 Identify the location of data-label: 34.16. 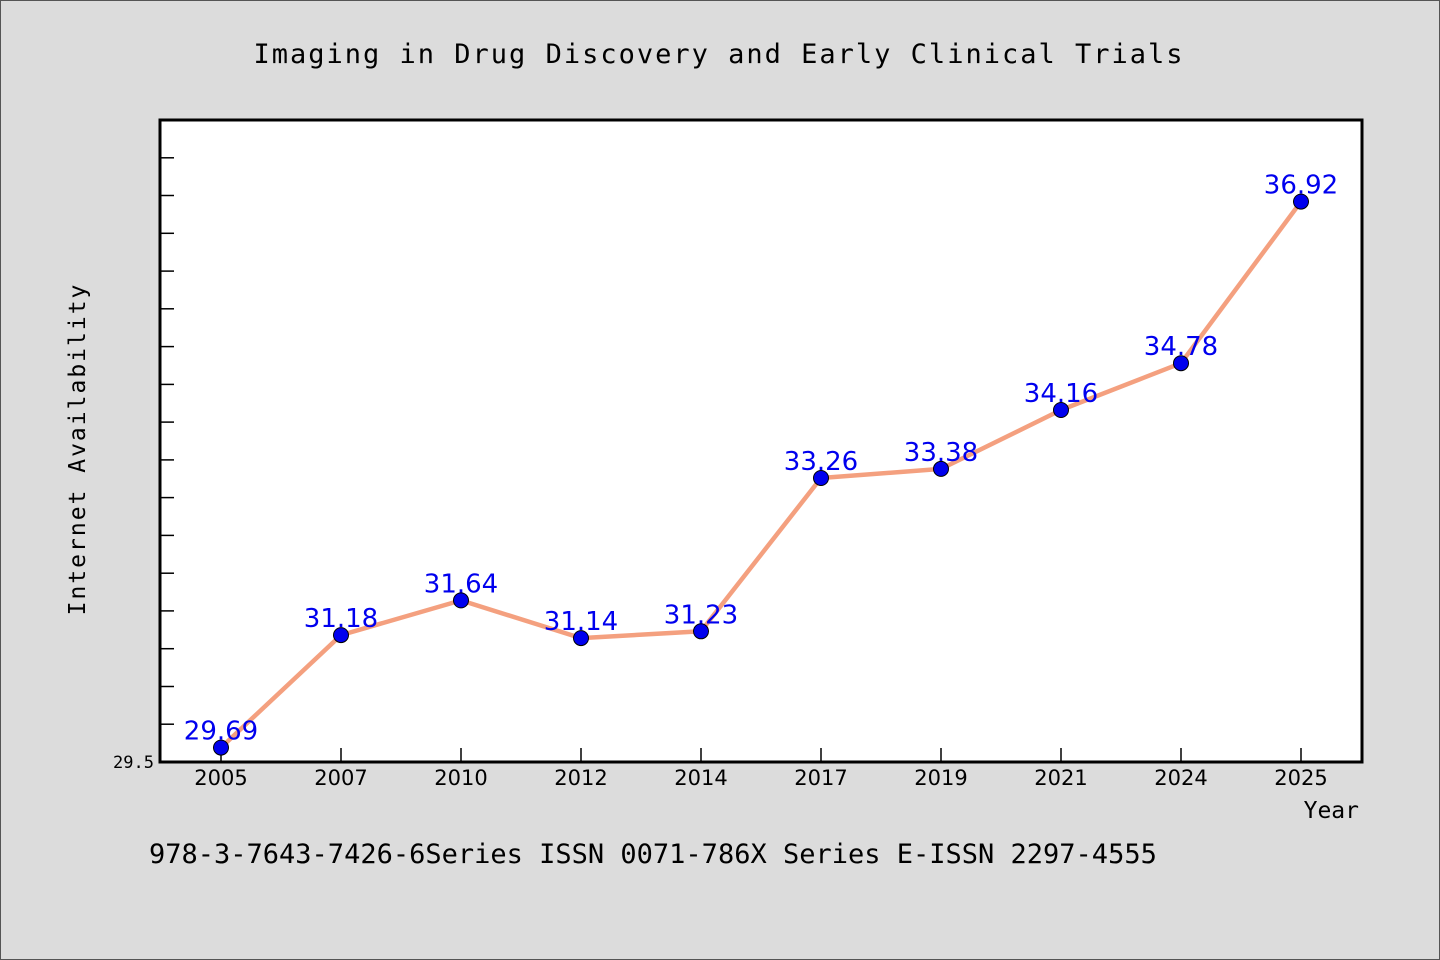
(1061, 394).